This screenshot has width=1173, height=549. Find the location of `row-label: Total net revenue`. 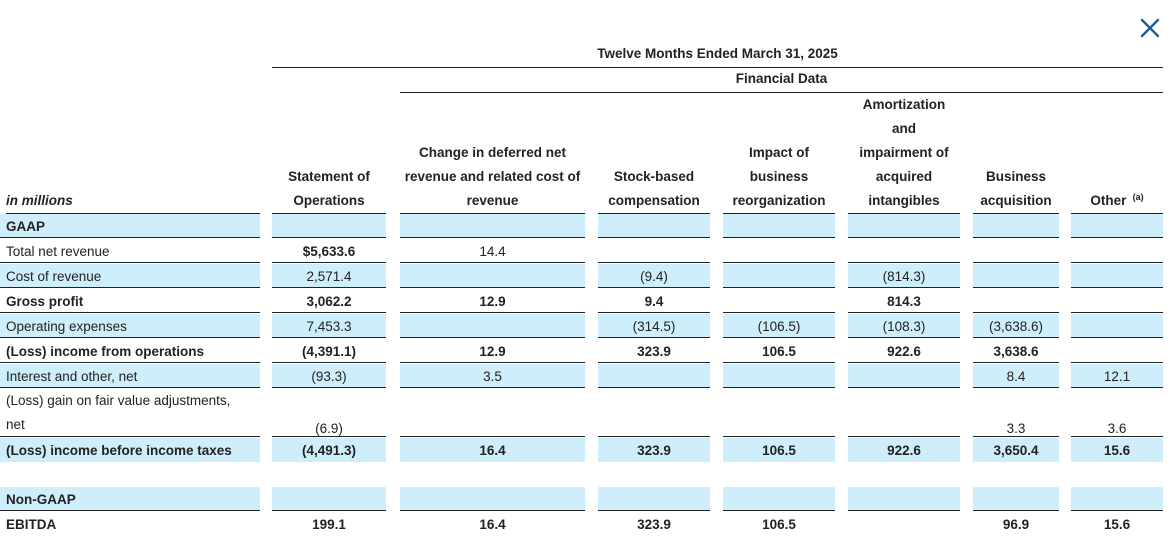

row-label: Total net revenue is located at coordinates (130, 251).